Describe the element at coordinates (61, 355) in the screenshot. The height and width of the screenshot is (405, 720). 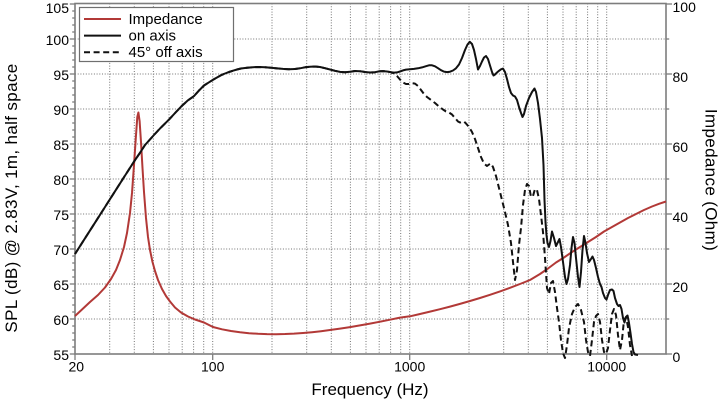
I see `svg-text: 55` at that location.